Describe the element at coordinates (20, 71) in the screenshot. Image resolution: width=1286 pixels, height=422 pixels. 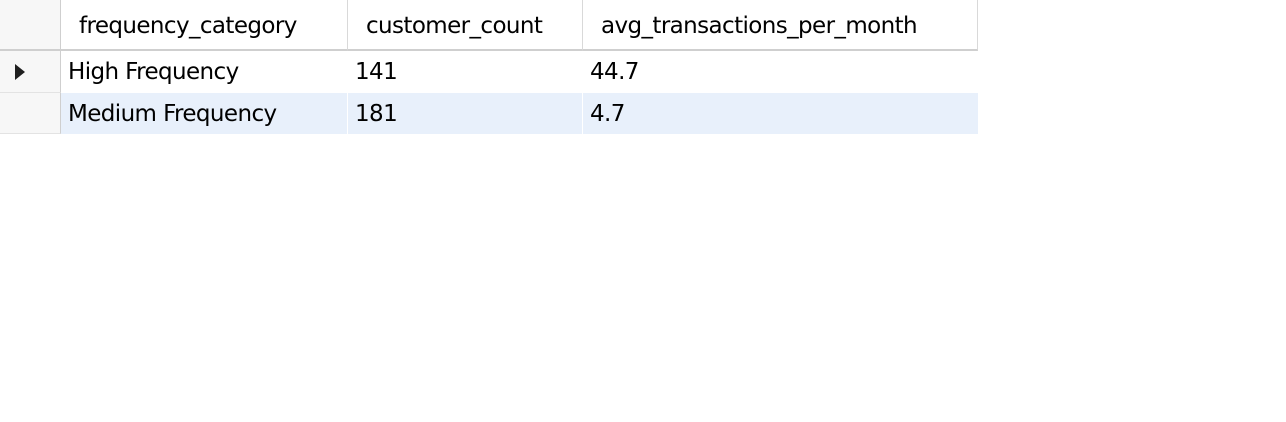
I see `current-row-arrow-icon` at that location.